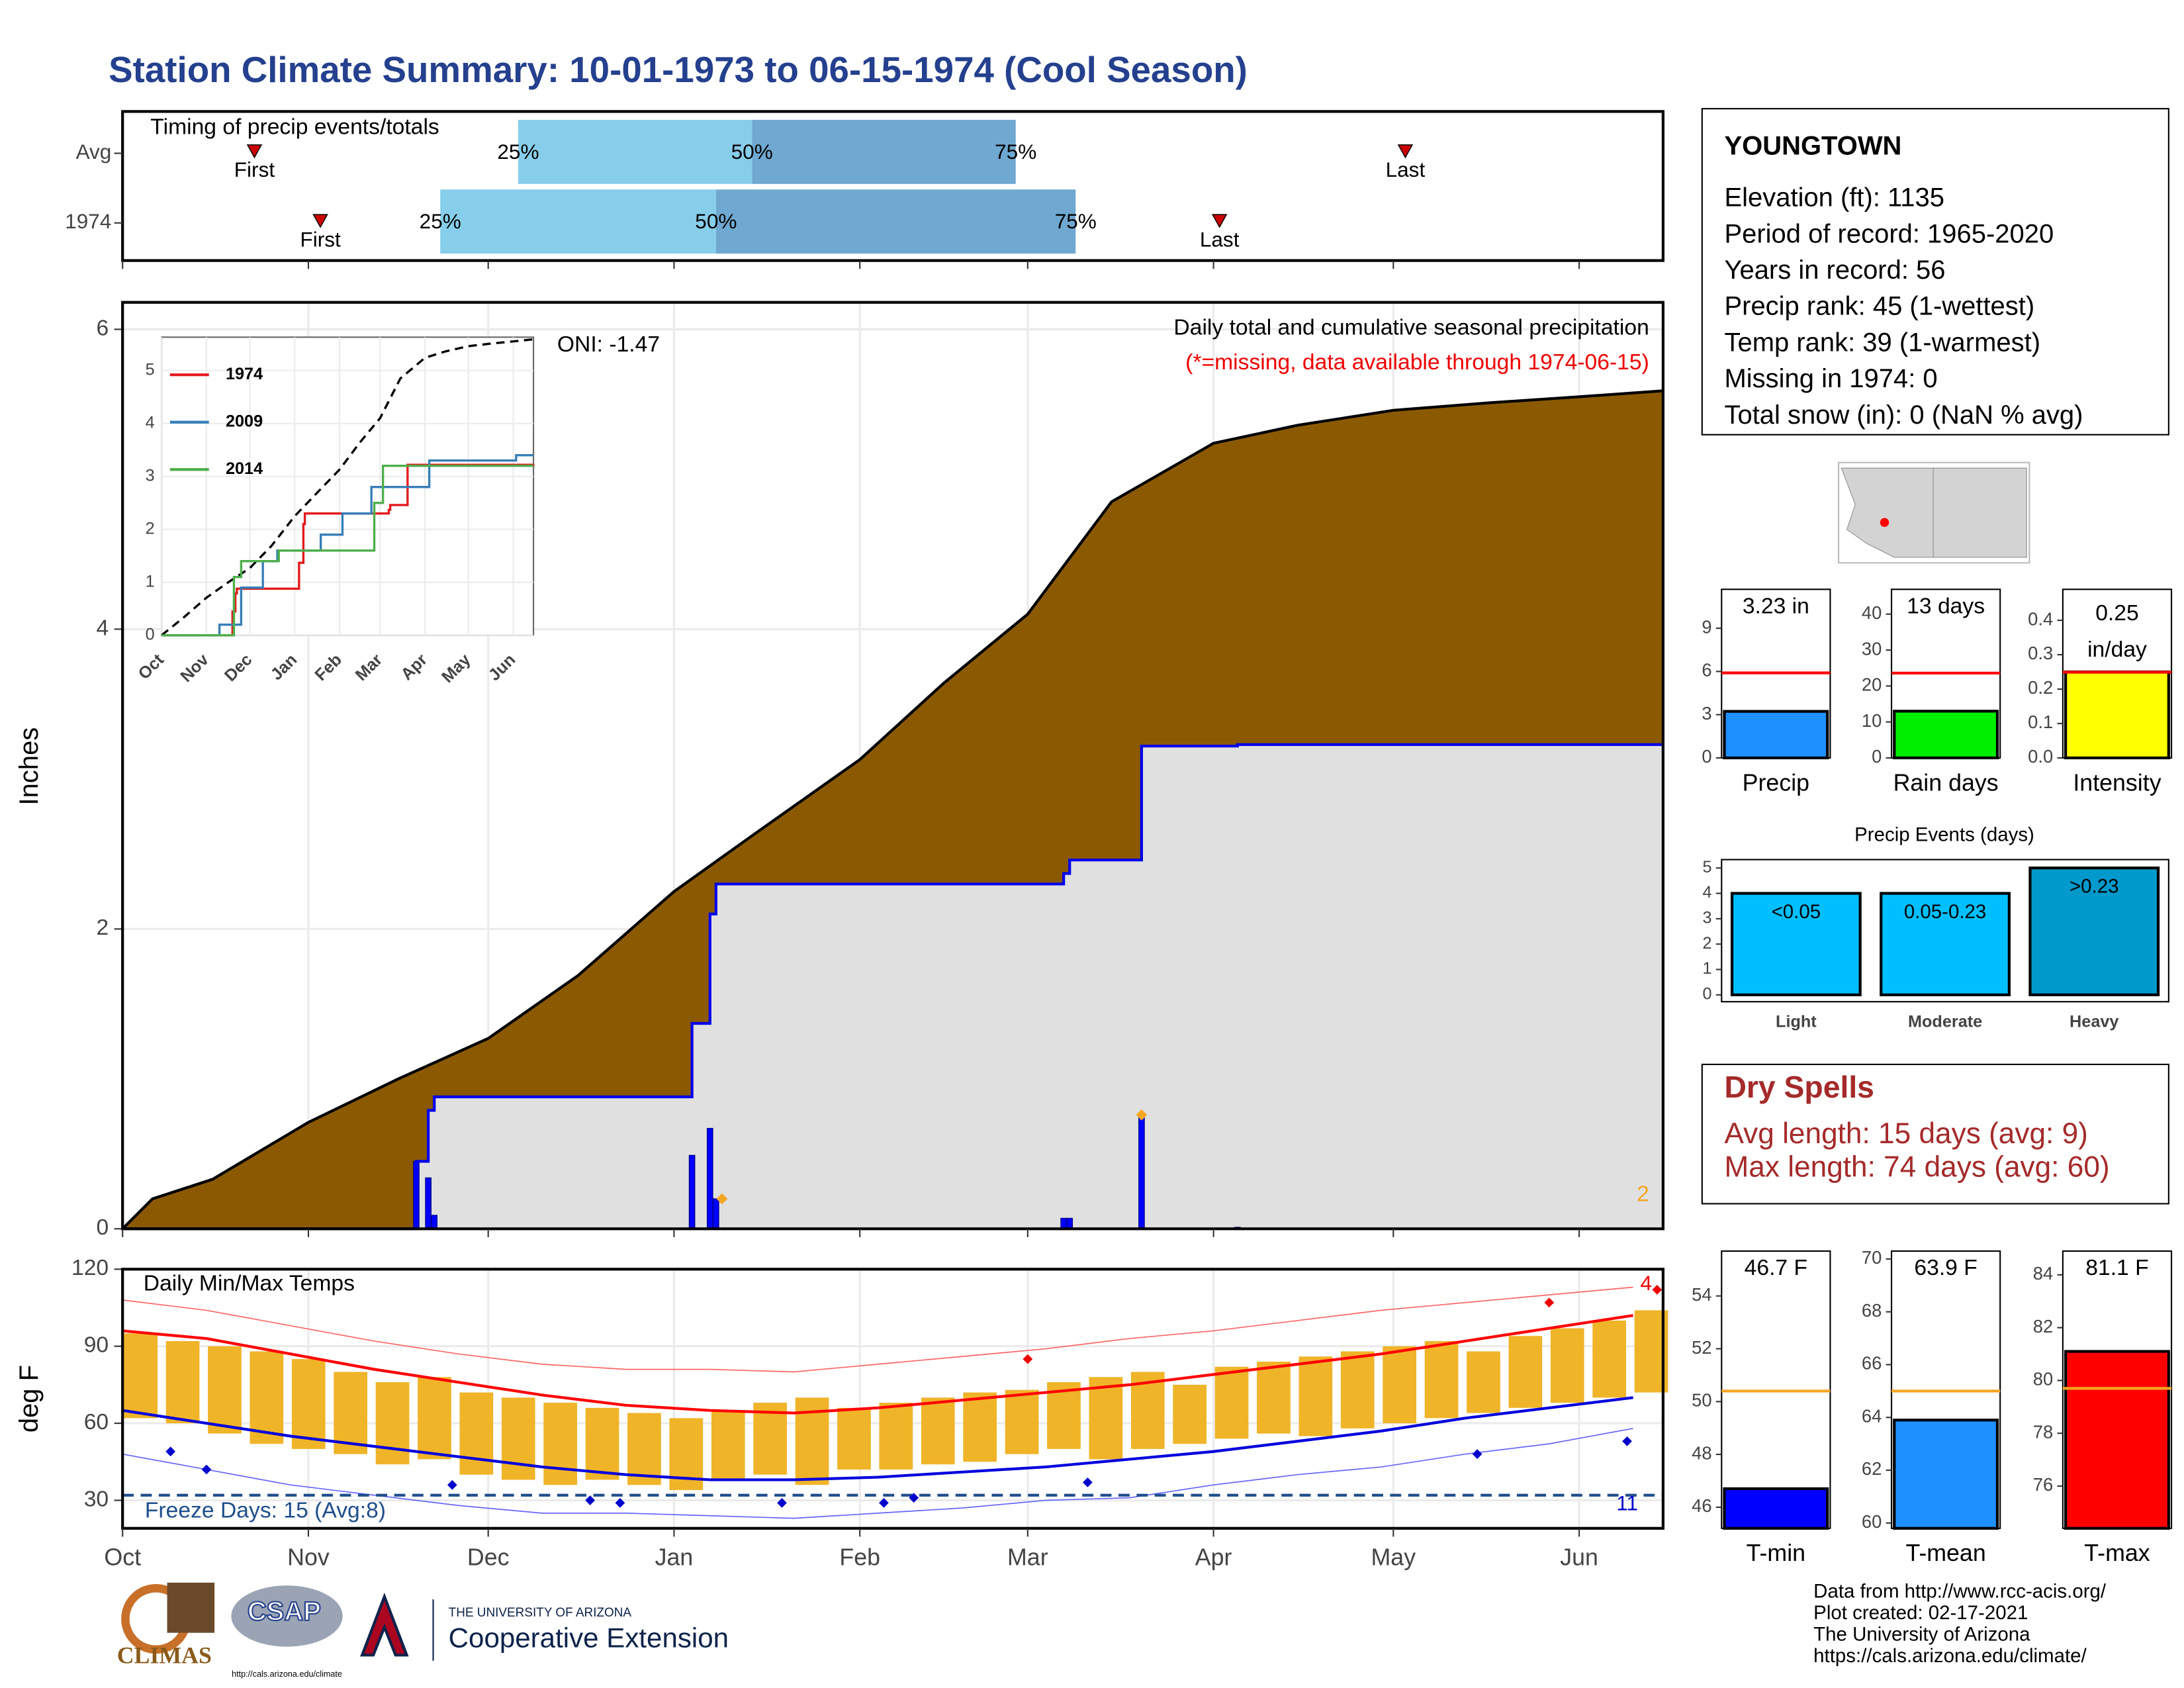 The height and width of the screenshot is (1688, 2184). I want to click on station-location, so click(1885, 522).